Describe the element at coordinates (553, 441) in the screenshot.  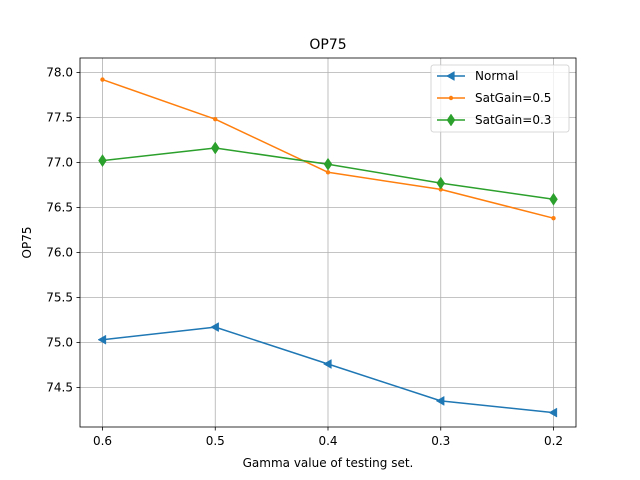
I see `x-tick-label: 0.2` at that location.